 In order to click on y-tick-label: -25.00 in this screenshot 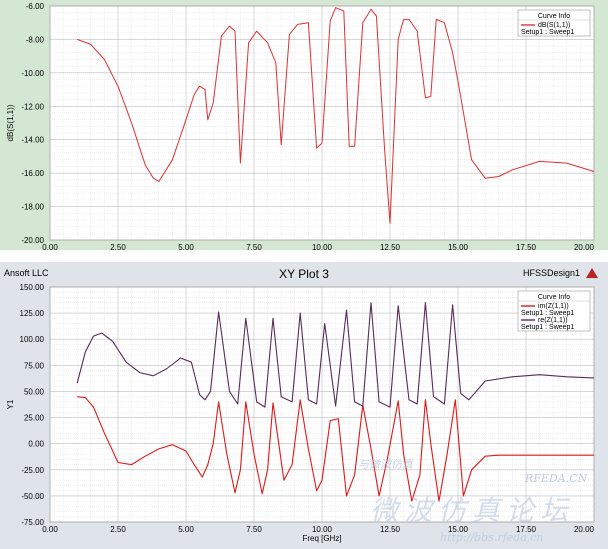, I will do `click(32, 470)`.